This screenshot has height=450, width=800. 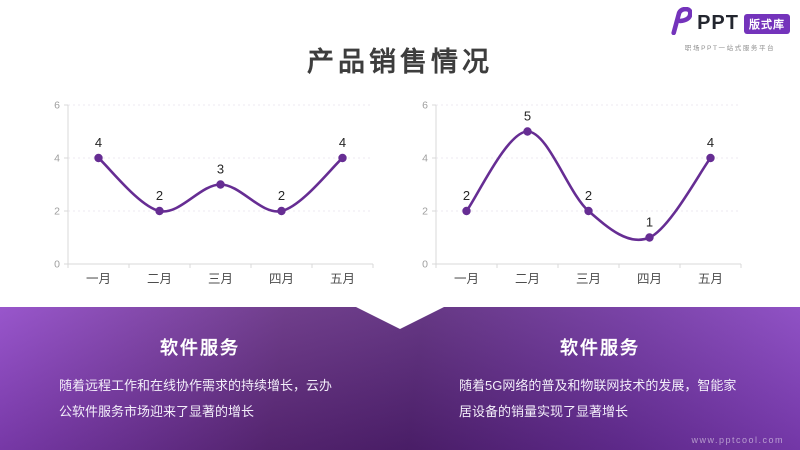 What do you see at coordinates (200, 348) in the screenshot?
I see `panel-left-title: 软件服务` at bounding box center [200, 348].